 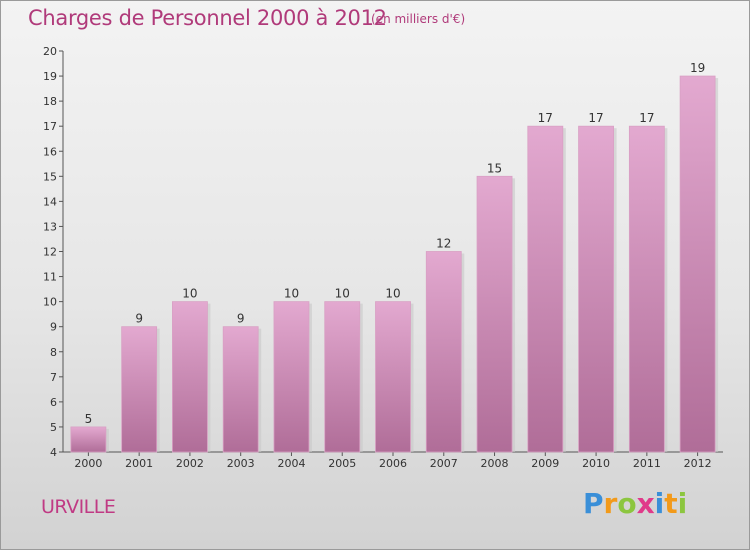 I want to click on y-tick-label: 17, so click(x=50, y=126).